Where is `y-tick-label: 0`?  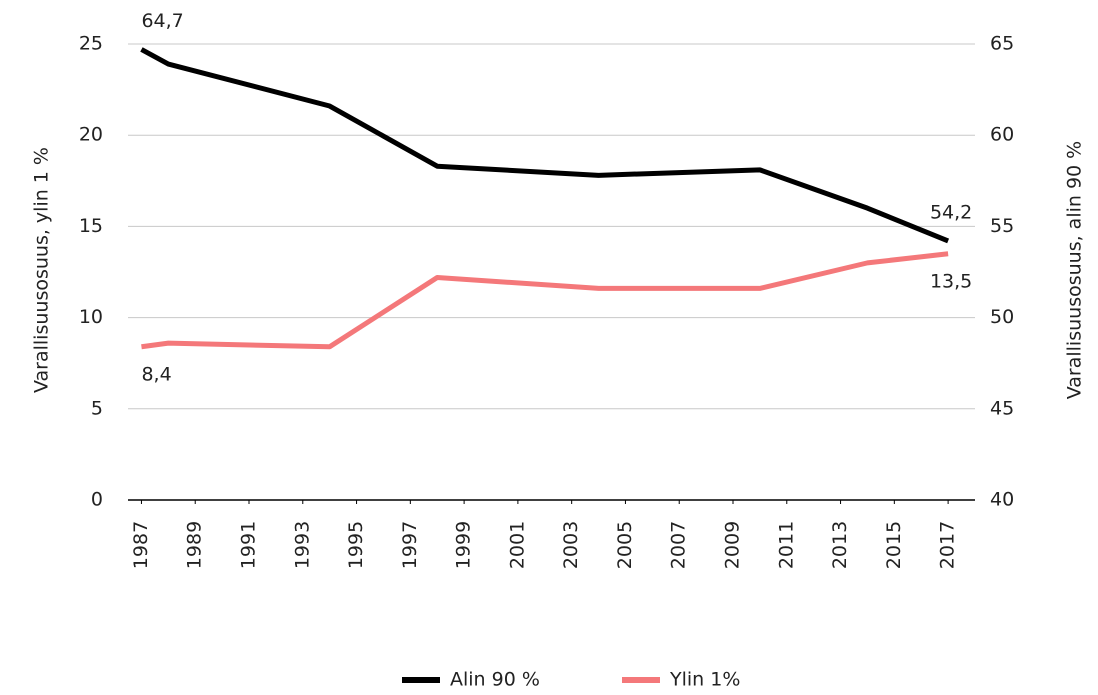 y-tick-label: 0 is located at coordinates (97, 500).